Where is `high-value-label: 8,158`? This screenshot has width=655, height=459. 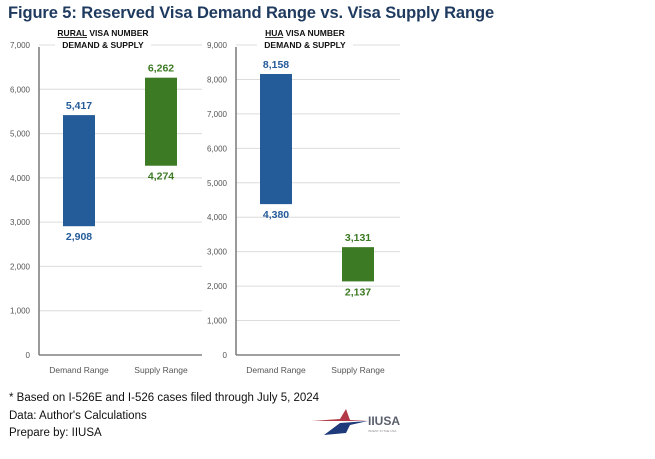
high-value-label: 8,158 is located at coordinates (276, 65).